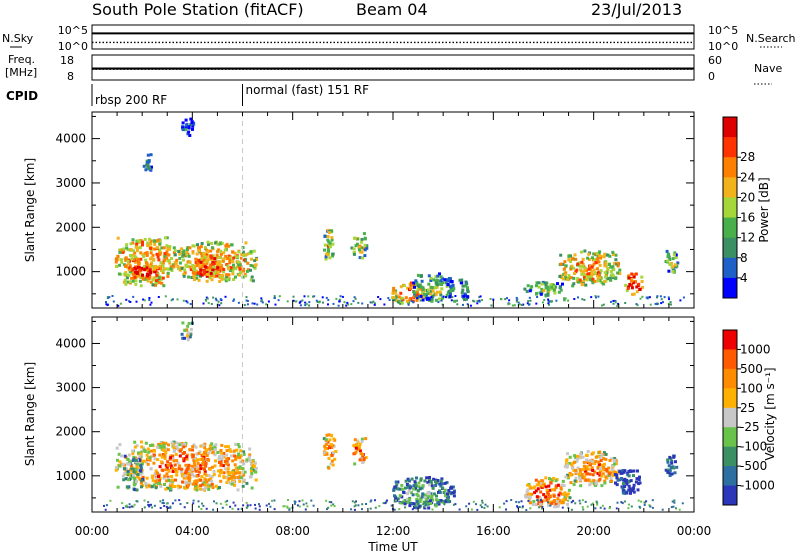 The height and width of the screenshot is (554, 800). Describe the element at coordinates (751, 369) in the screenshot. I see `velocity-colorbar-tick-label: 500` at that location.